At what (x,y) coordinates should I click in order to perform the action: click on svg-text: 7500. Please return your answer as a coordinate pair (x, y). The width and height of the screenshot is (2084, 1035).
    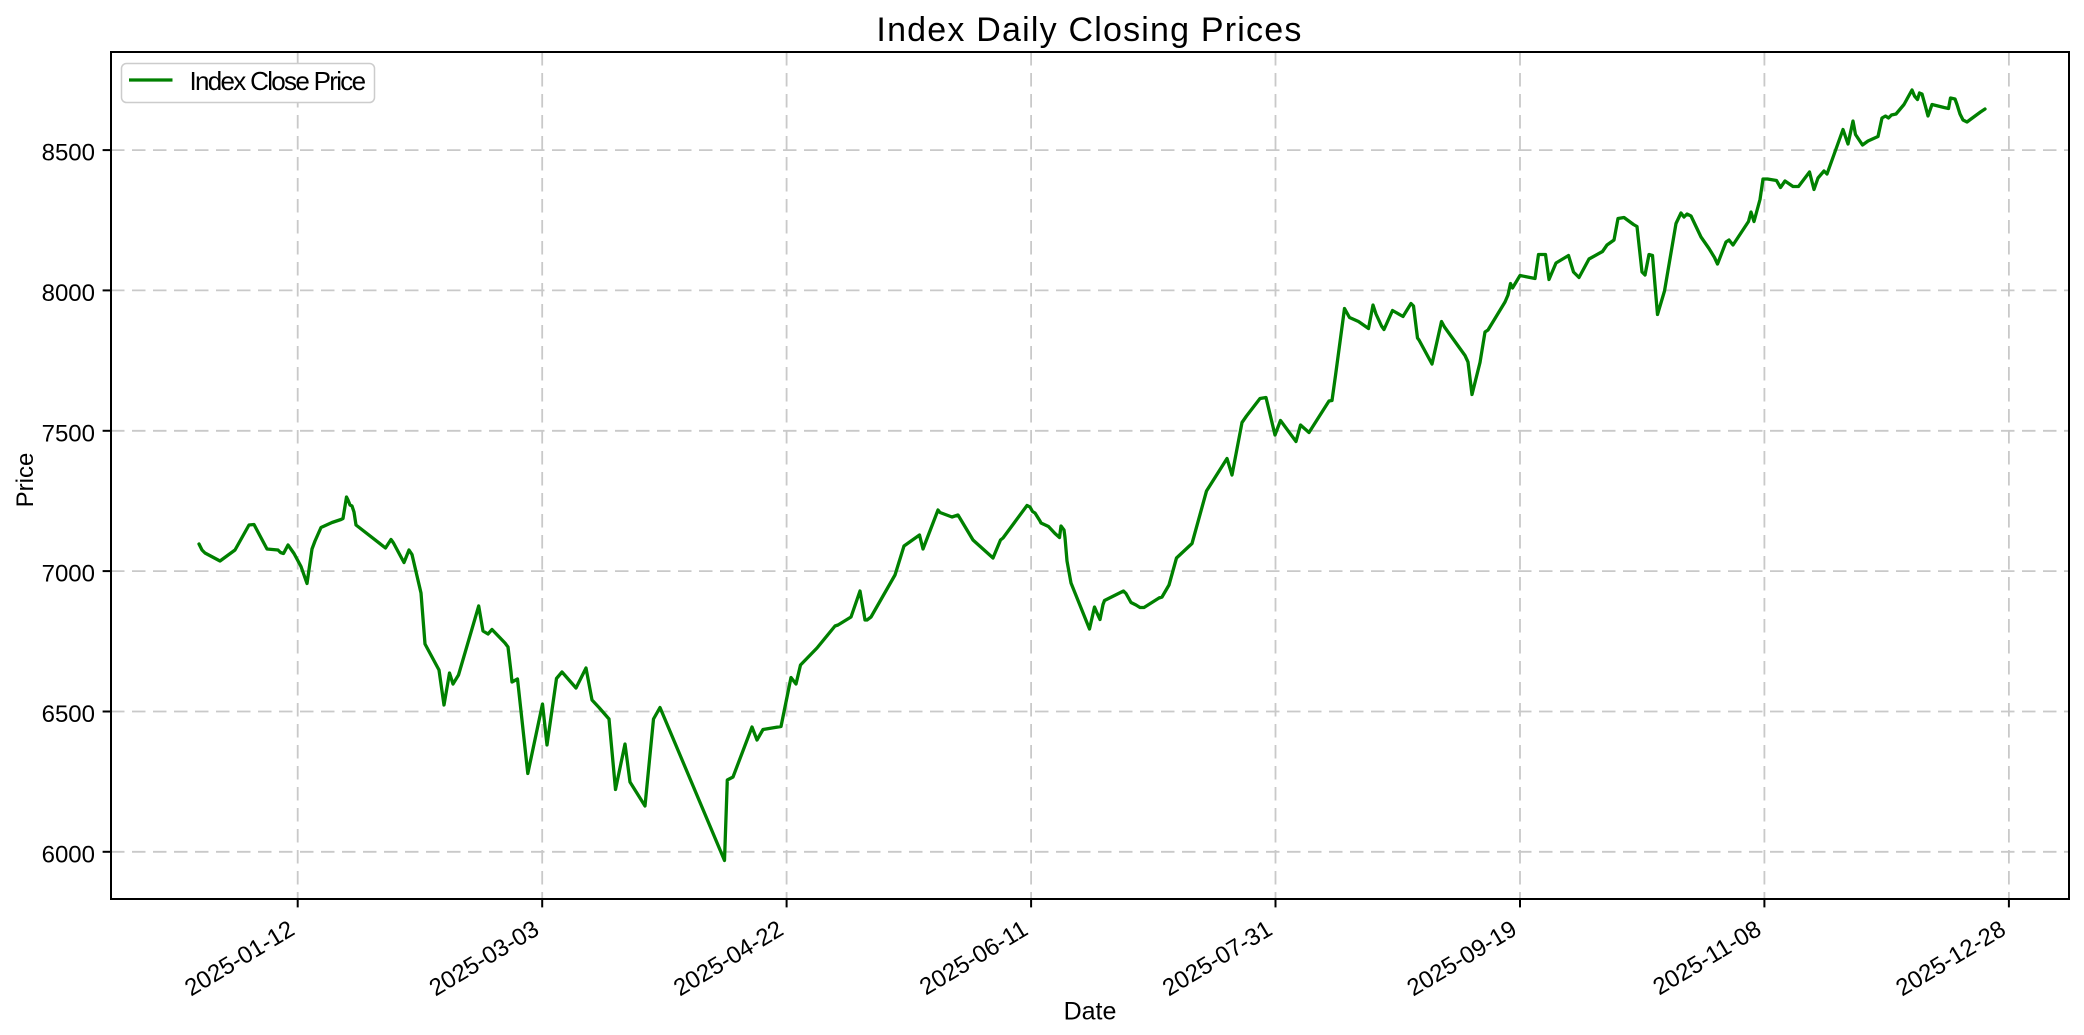
    Looking at the image, I should click on (68, 433).